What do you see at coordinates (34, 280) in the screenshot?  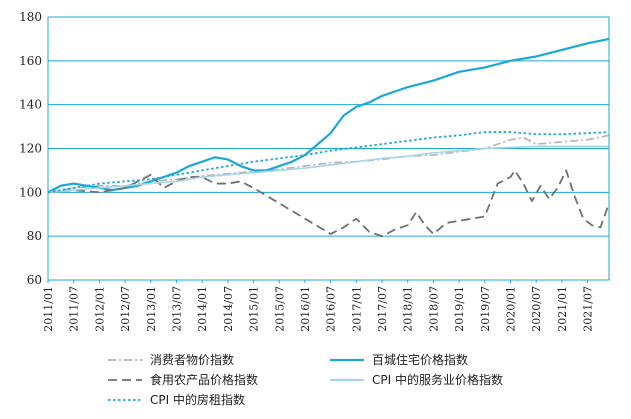 I see `y-tick-label: 60` at bounding box center [34, 280].